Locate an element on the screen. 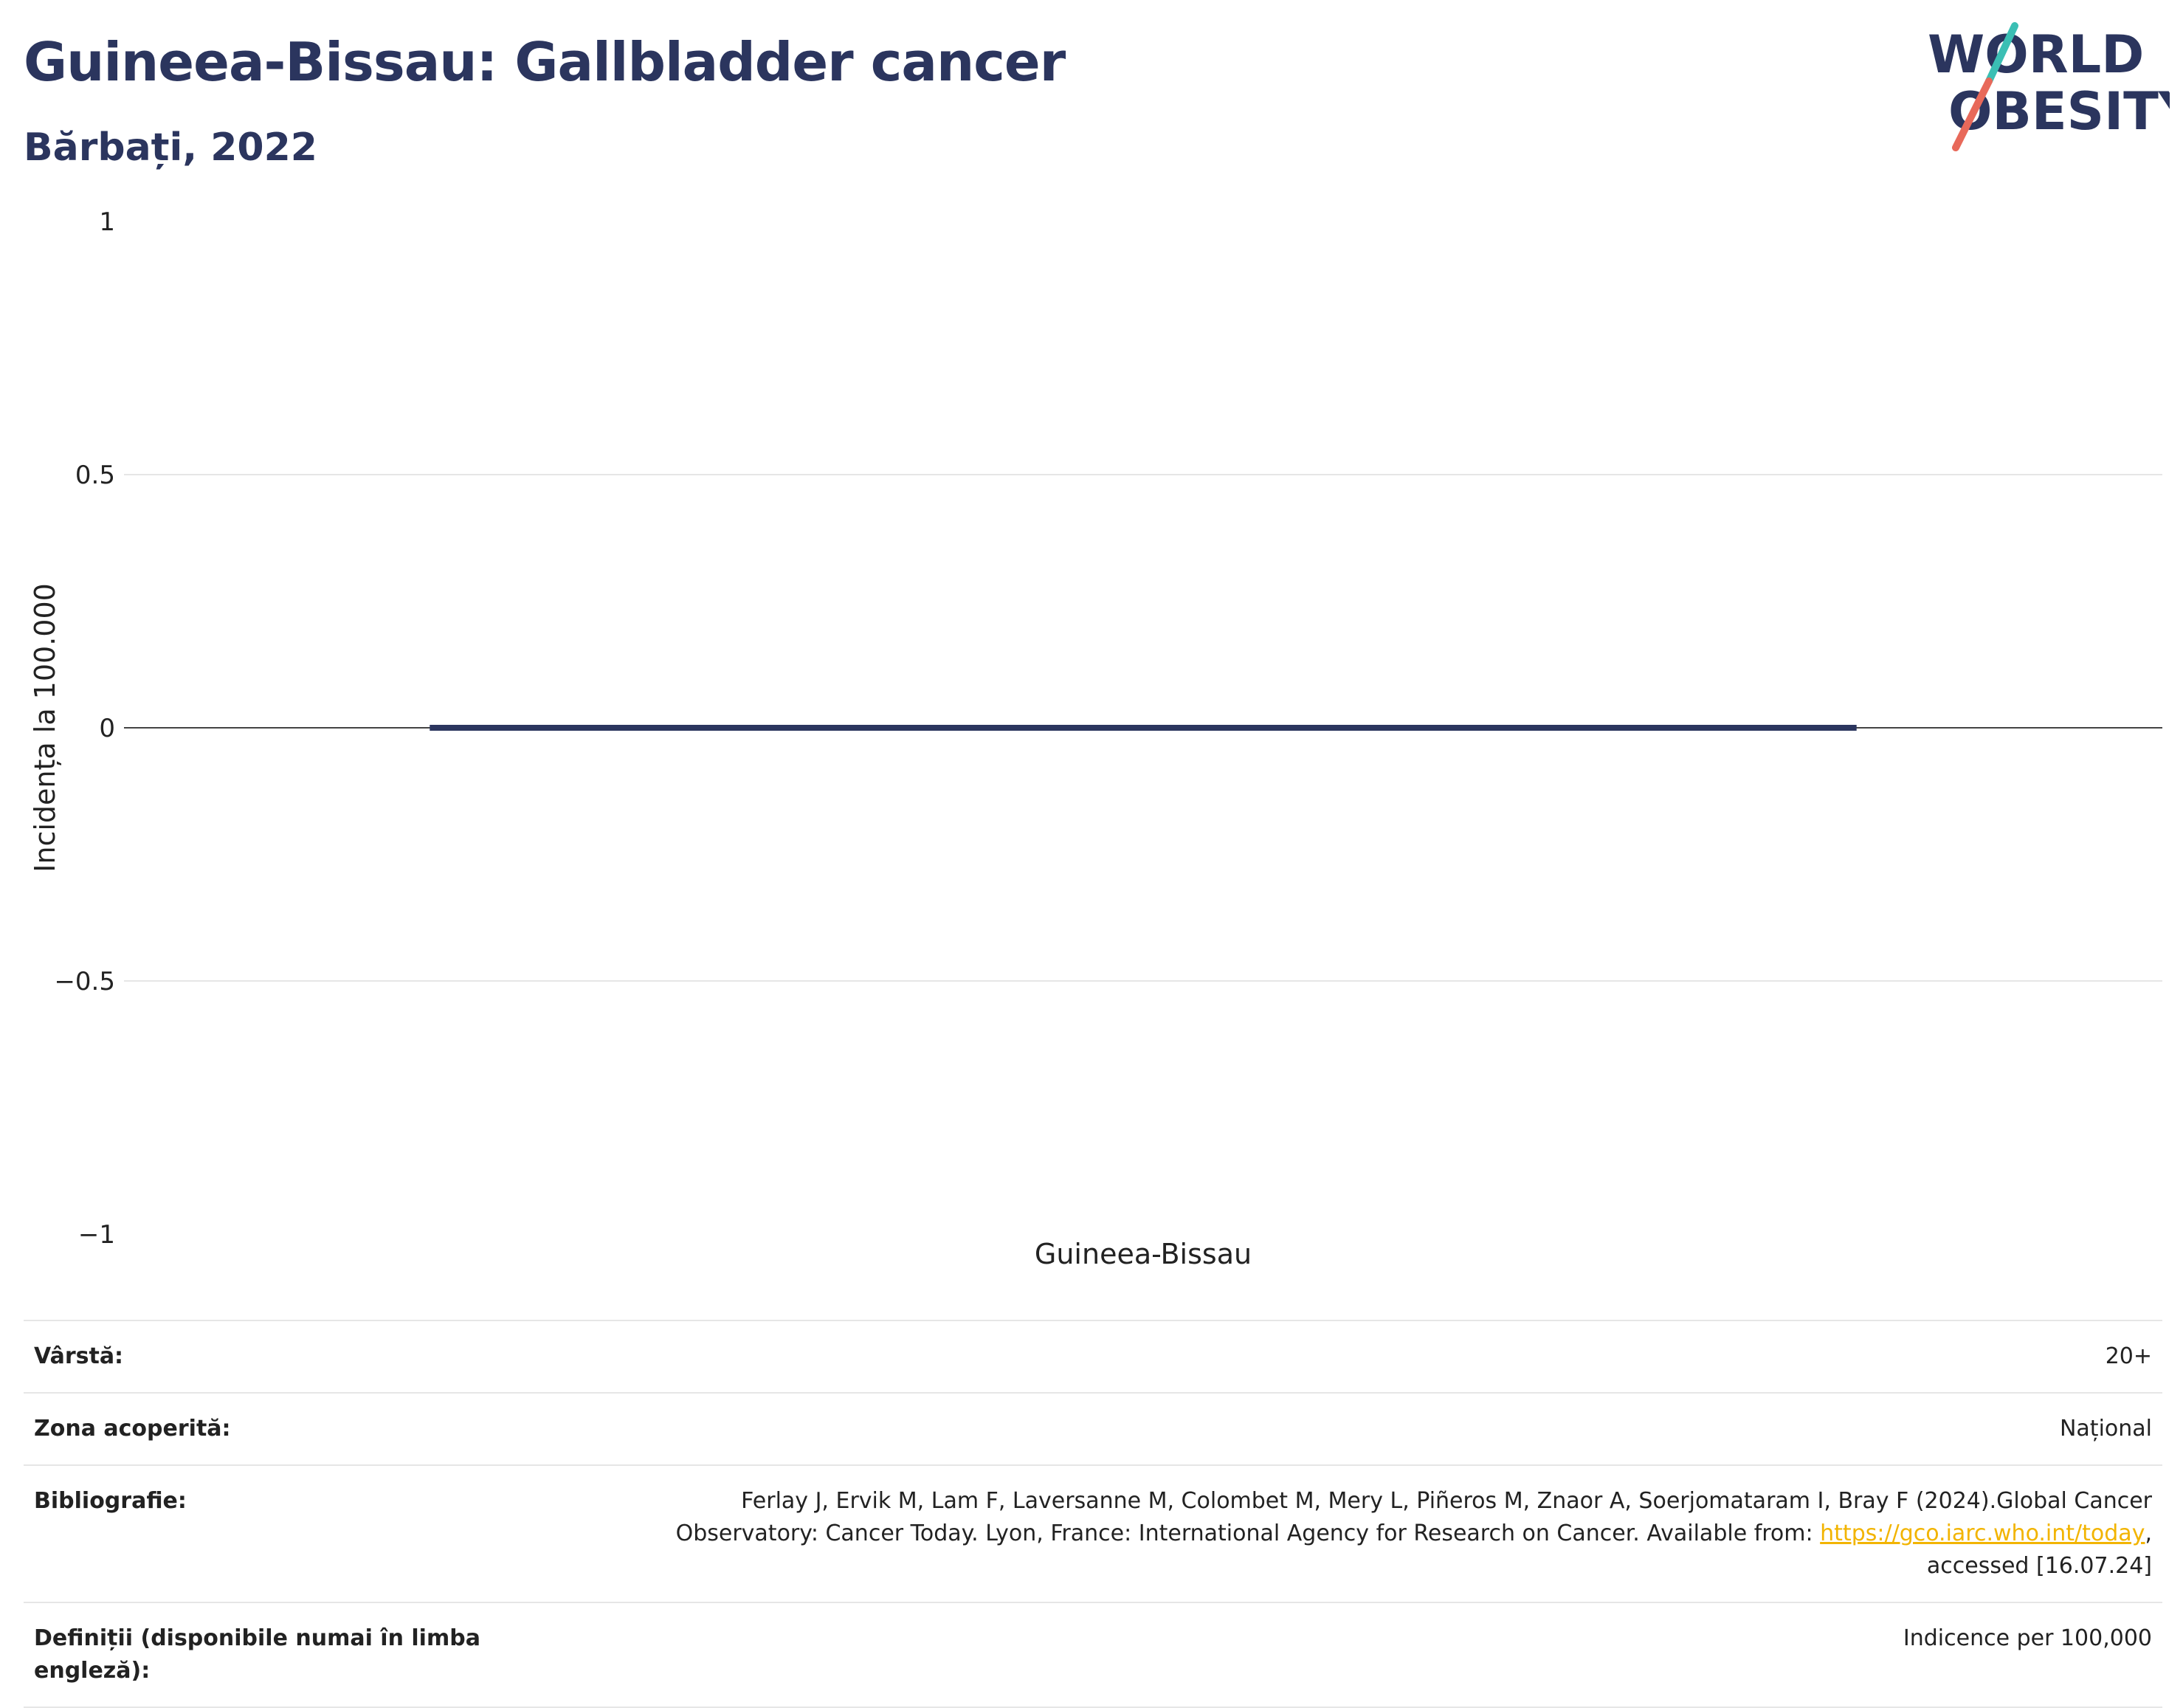 This screenshot has height=1708, width=2183. bibliography-line-3: accessed [16.07.24] is located at coordinates (2039, 1566).